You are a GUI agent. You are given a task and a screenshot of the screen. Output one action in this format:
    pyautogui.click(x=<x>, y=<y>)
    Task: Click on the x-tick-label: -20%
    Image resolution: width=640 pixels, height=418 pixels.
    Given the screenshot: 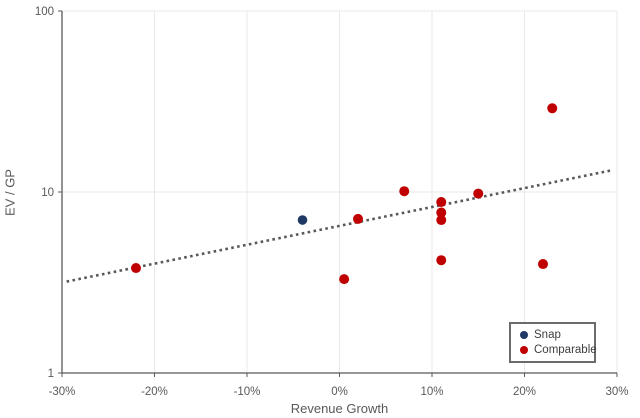 What is the action you would take?
    pyautogui.click(x=154, y=392)
    